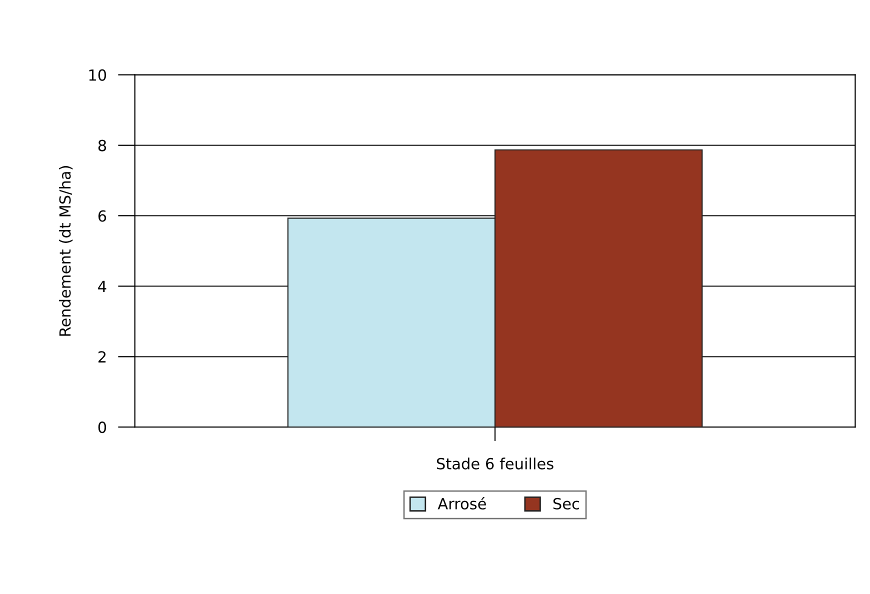  What do you see at coordinates (102, 146) in the screenshot?
I see `y-tick-label: 8` at bounding box center [102, 146].